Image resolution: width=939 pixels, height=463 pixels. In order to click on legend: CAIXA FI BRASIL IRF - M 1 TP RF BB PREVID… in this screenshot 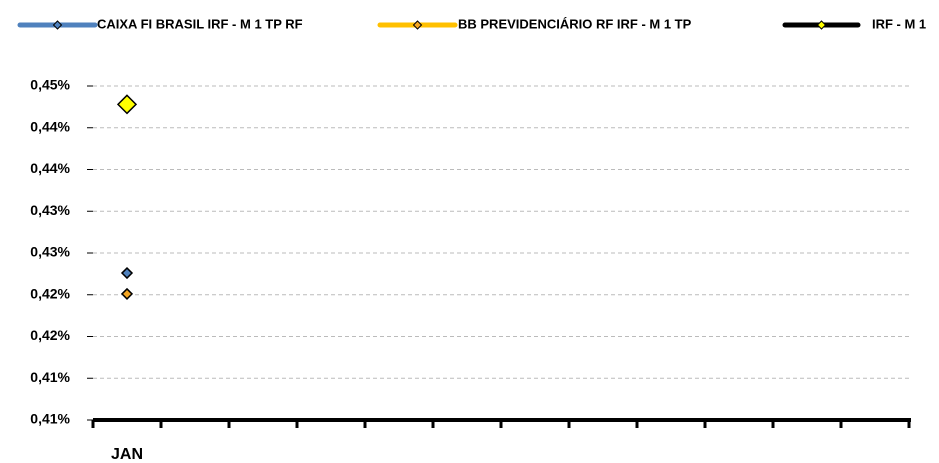, I will do `click(471, 23)`.